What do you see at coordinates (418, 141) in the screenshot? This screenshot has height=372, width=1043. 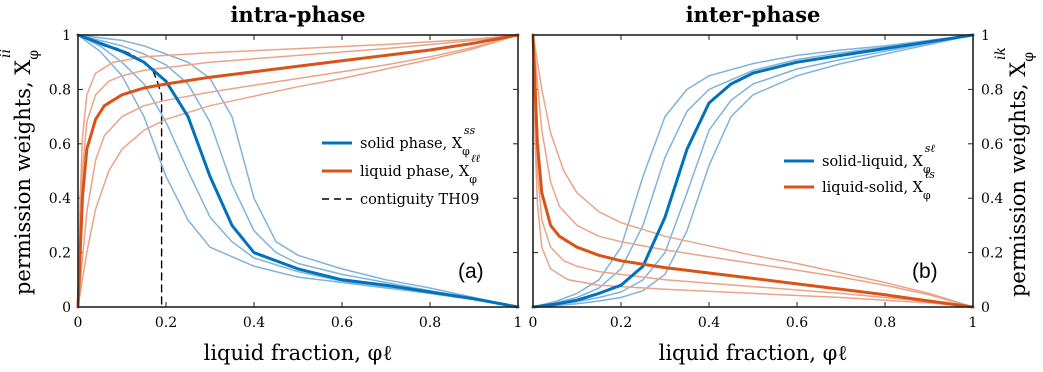 I see `legend-entry-solid-phase: solid phase, Xφss` at bounding box center [418, 141].